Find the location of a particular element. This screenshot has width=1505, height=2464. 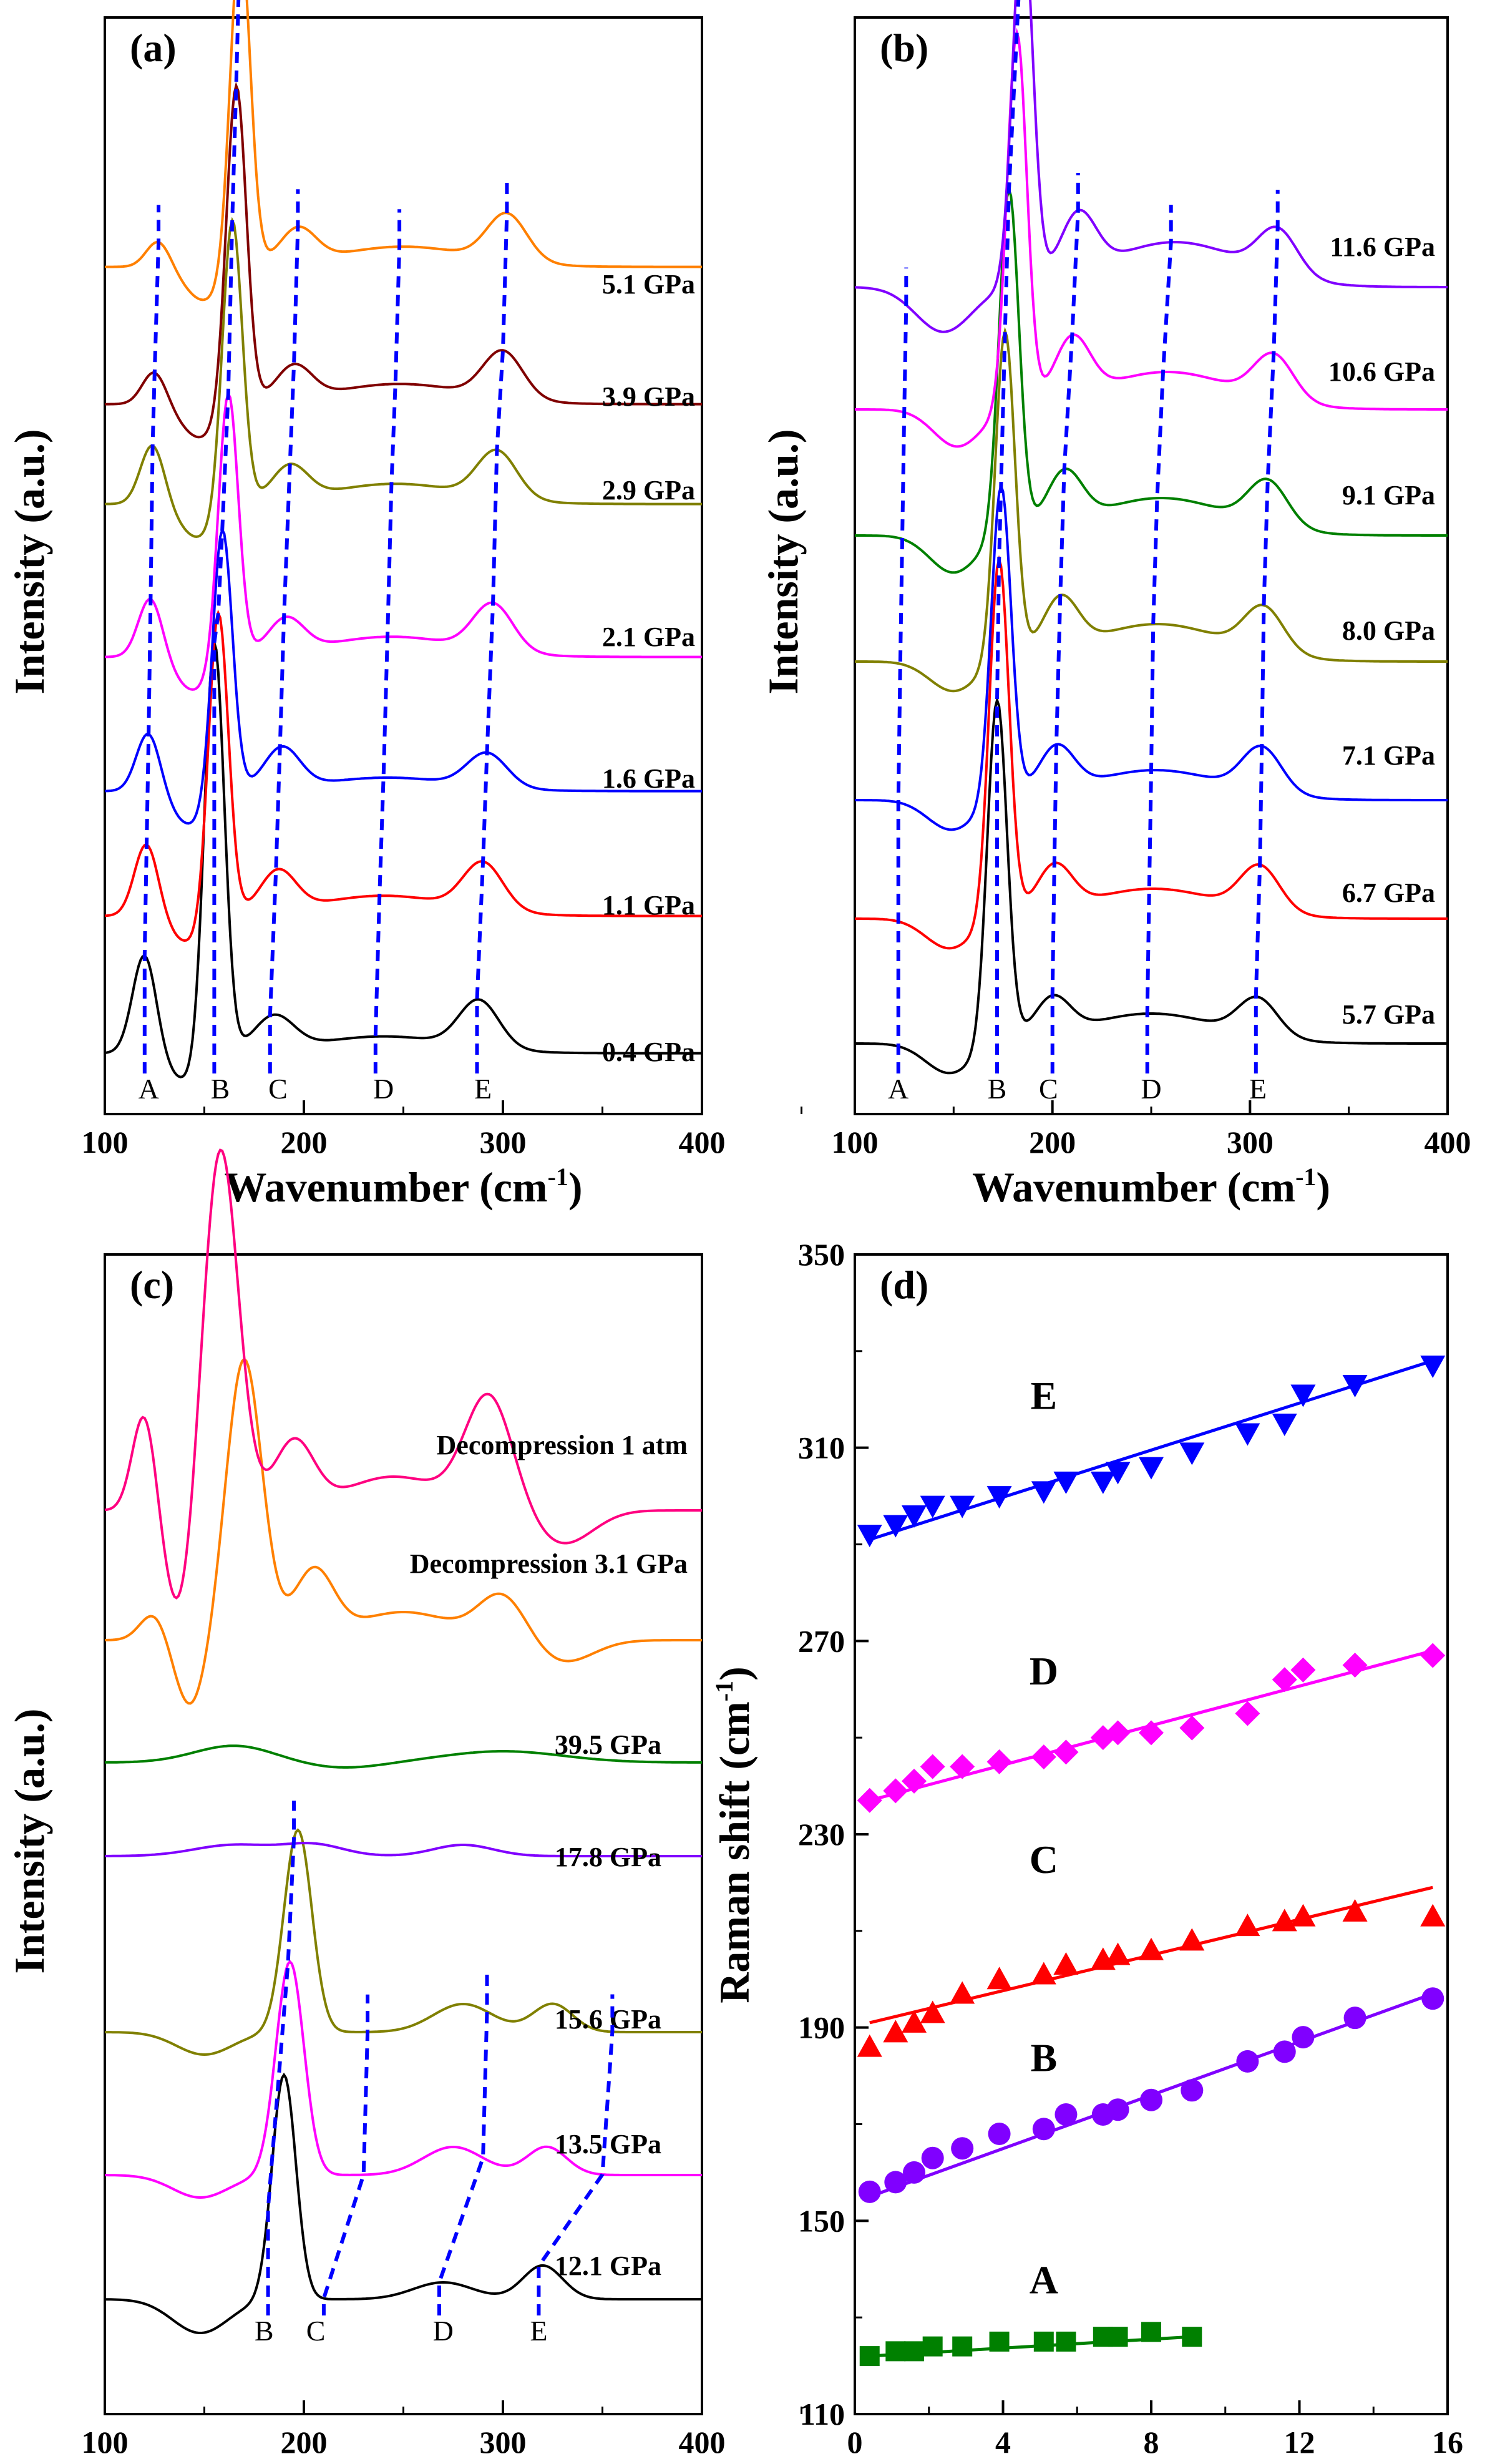

mode-letter: B is located at coordinates (264, 2331).